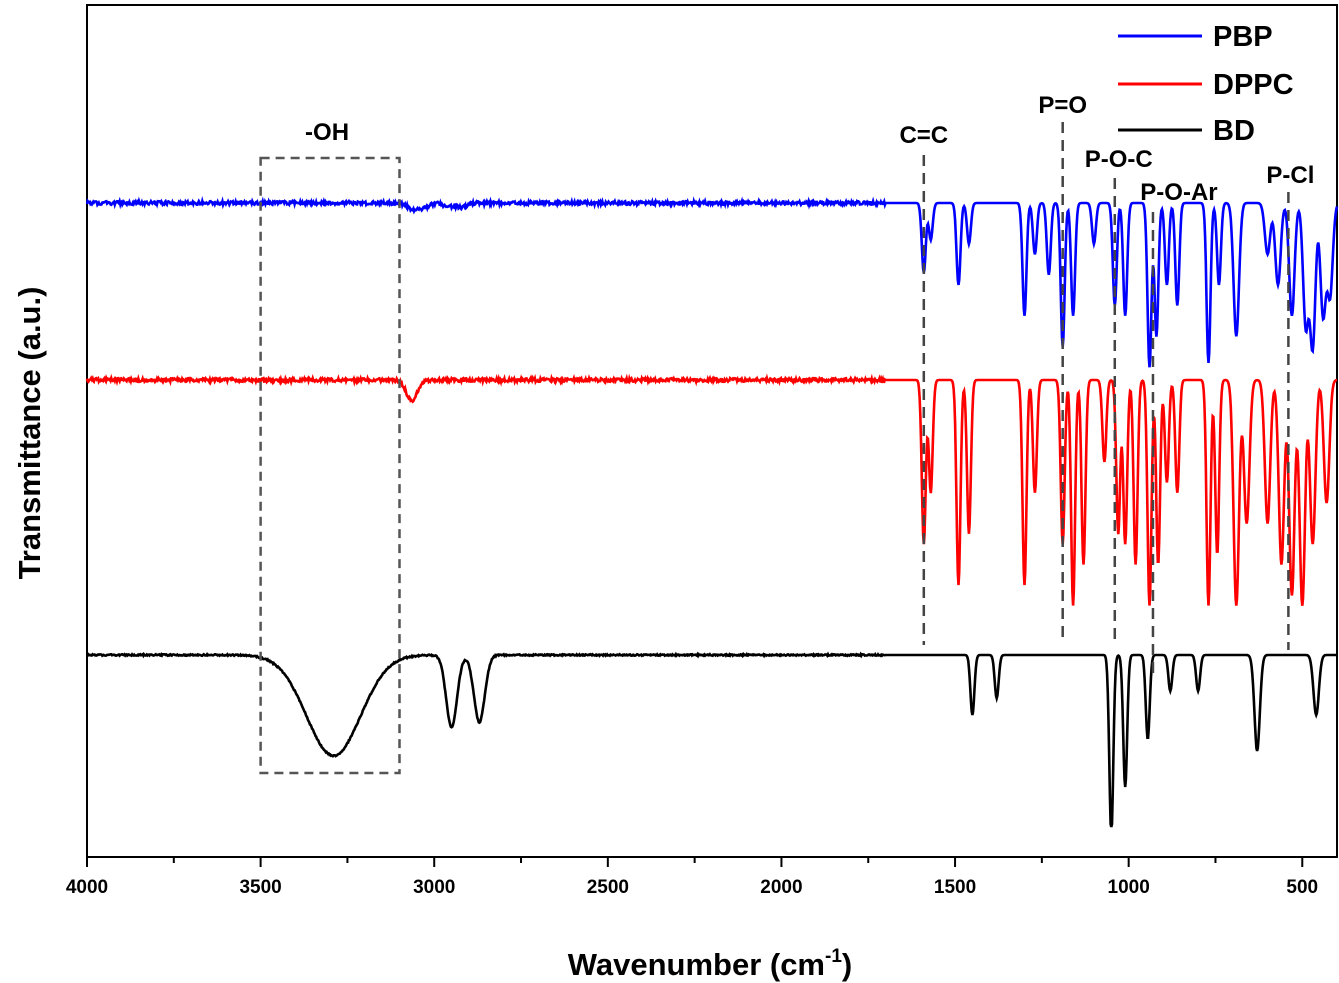  I want to click on legend-label: DPPC, so click(1253, 85).